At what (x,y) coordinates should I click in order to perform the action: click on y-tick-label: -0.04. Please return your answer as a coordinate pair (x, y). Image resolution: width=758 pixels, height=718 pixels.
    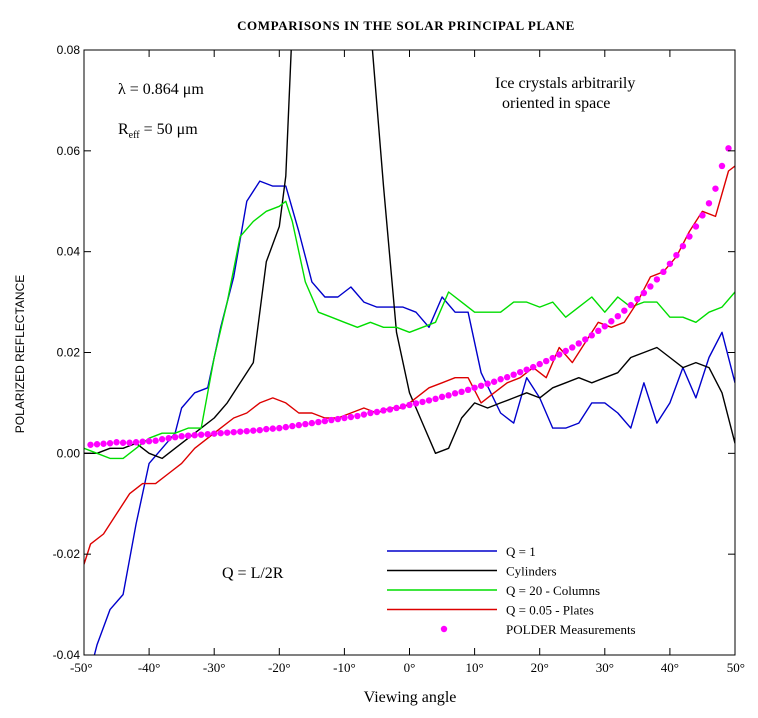
    Looking at the image, I should click on (67, 655).